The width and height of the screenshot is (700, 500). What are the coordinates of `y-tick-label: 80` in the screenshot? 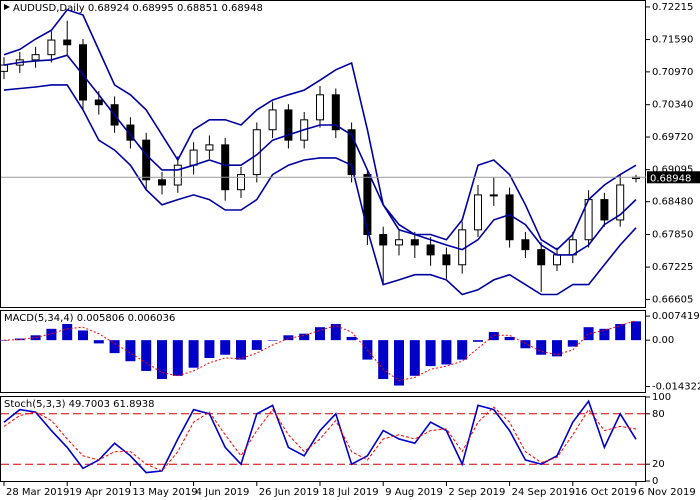 It's located at (658, 414).